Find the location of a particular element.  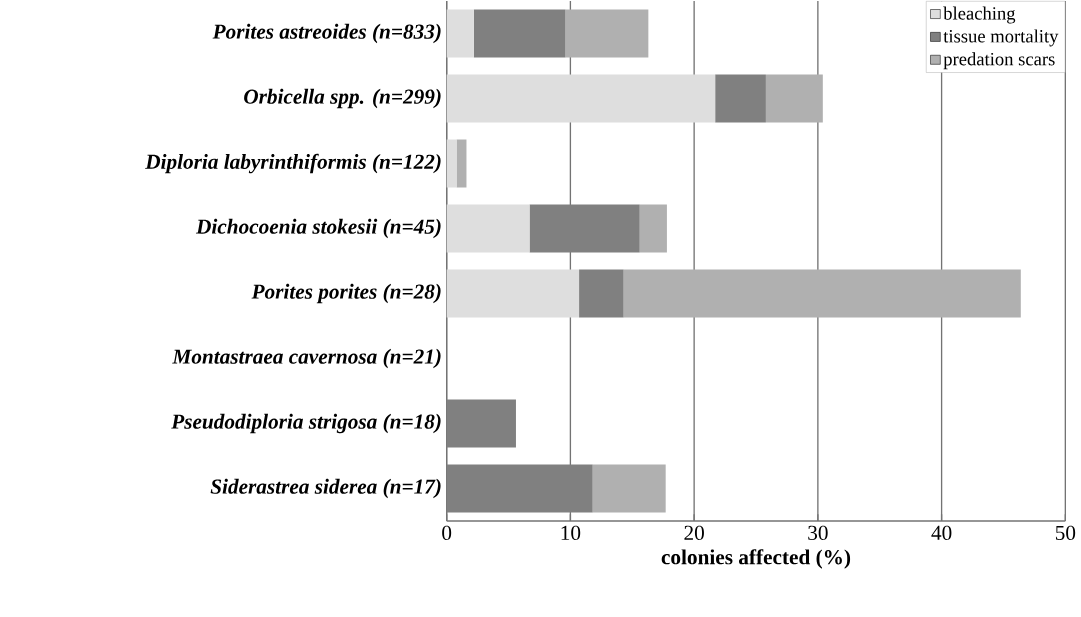

legend-label: tissue mortality is located at coordinates (1001, 38).